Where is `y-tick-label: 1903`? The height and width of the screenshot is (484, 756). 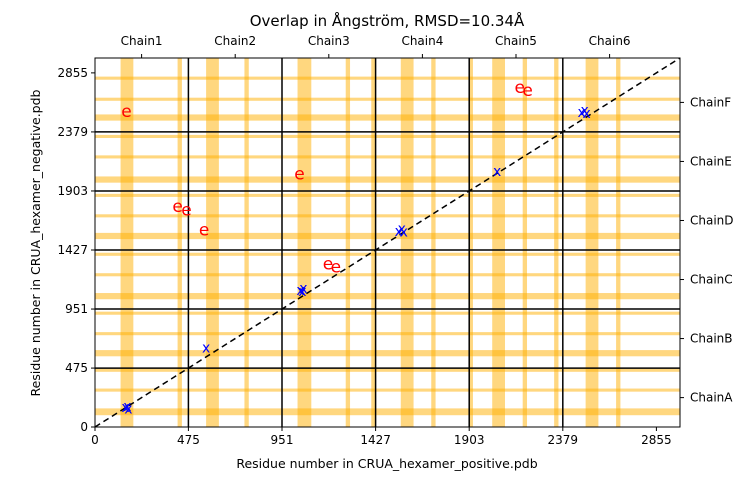
y-tick-label: 1903 is located at coordinates (72, 191).